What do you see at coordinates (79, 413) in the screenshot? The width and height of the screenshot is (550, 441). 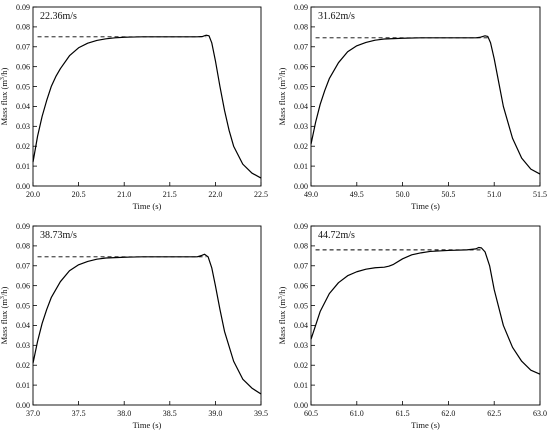 I see `x-tick-label: 37.5` at bounding box center [79, 413].